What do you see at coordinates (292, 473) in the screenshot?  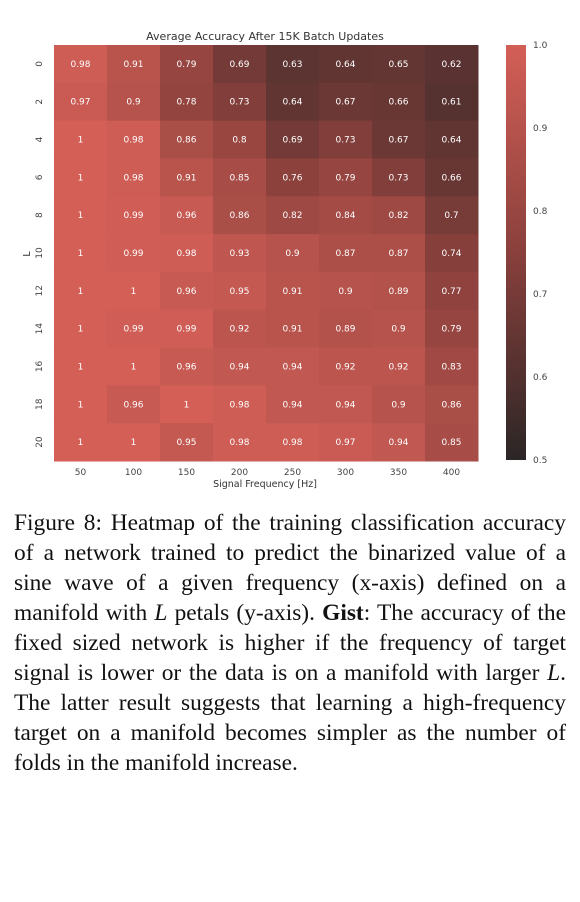 I see `x-tick-label: 250` at bounding box center [292, 473].